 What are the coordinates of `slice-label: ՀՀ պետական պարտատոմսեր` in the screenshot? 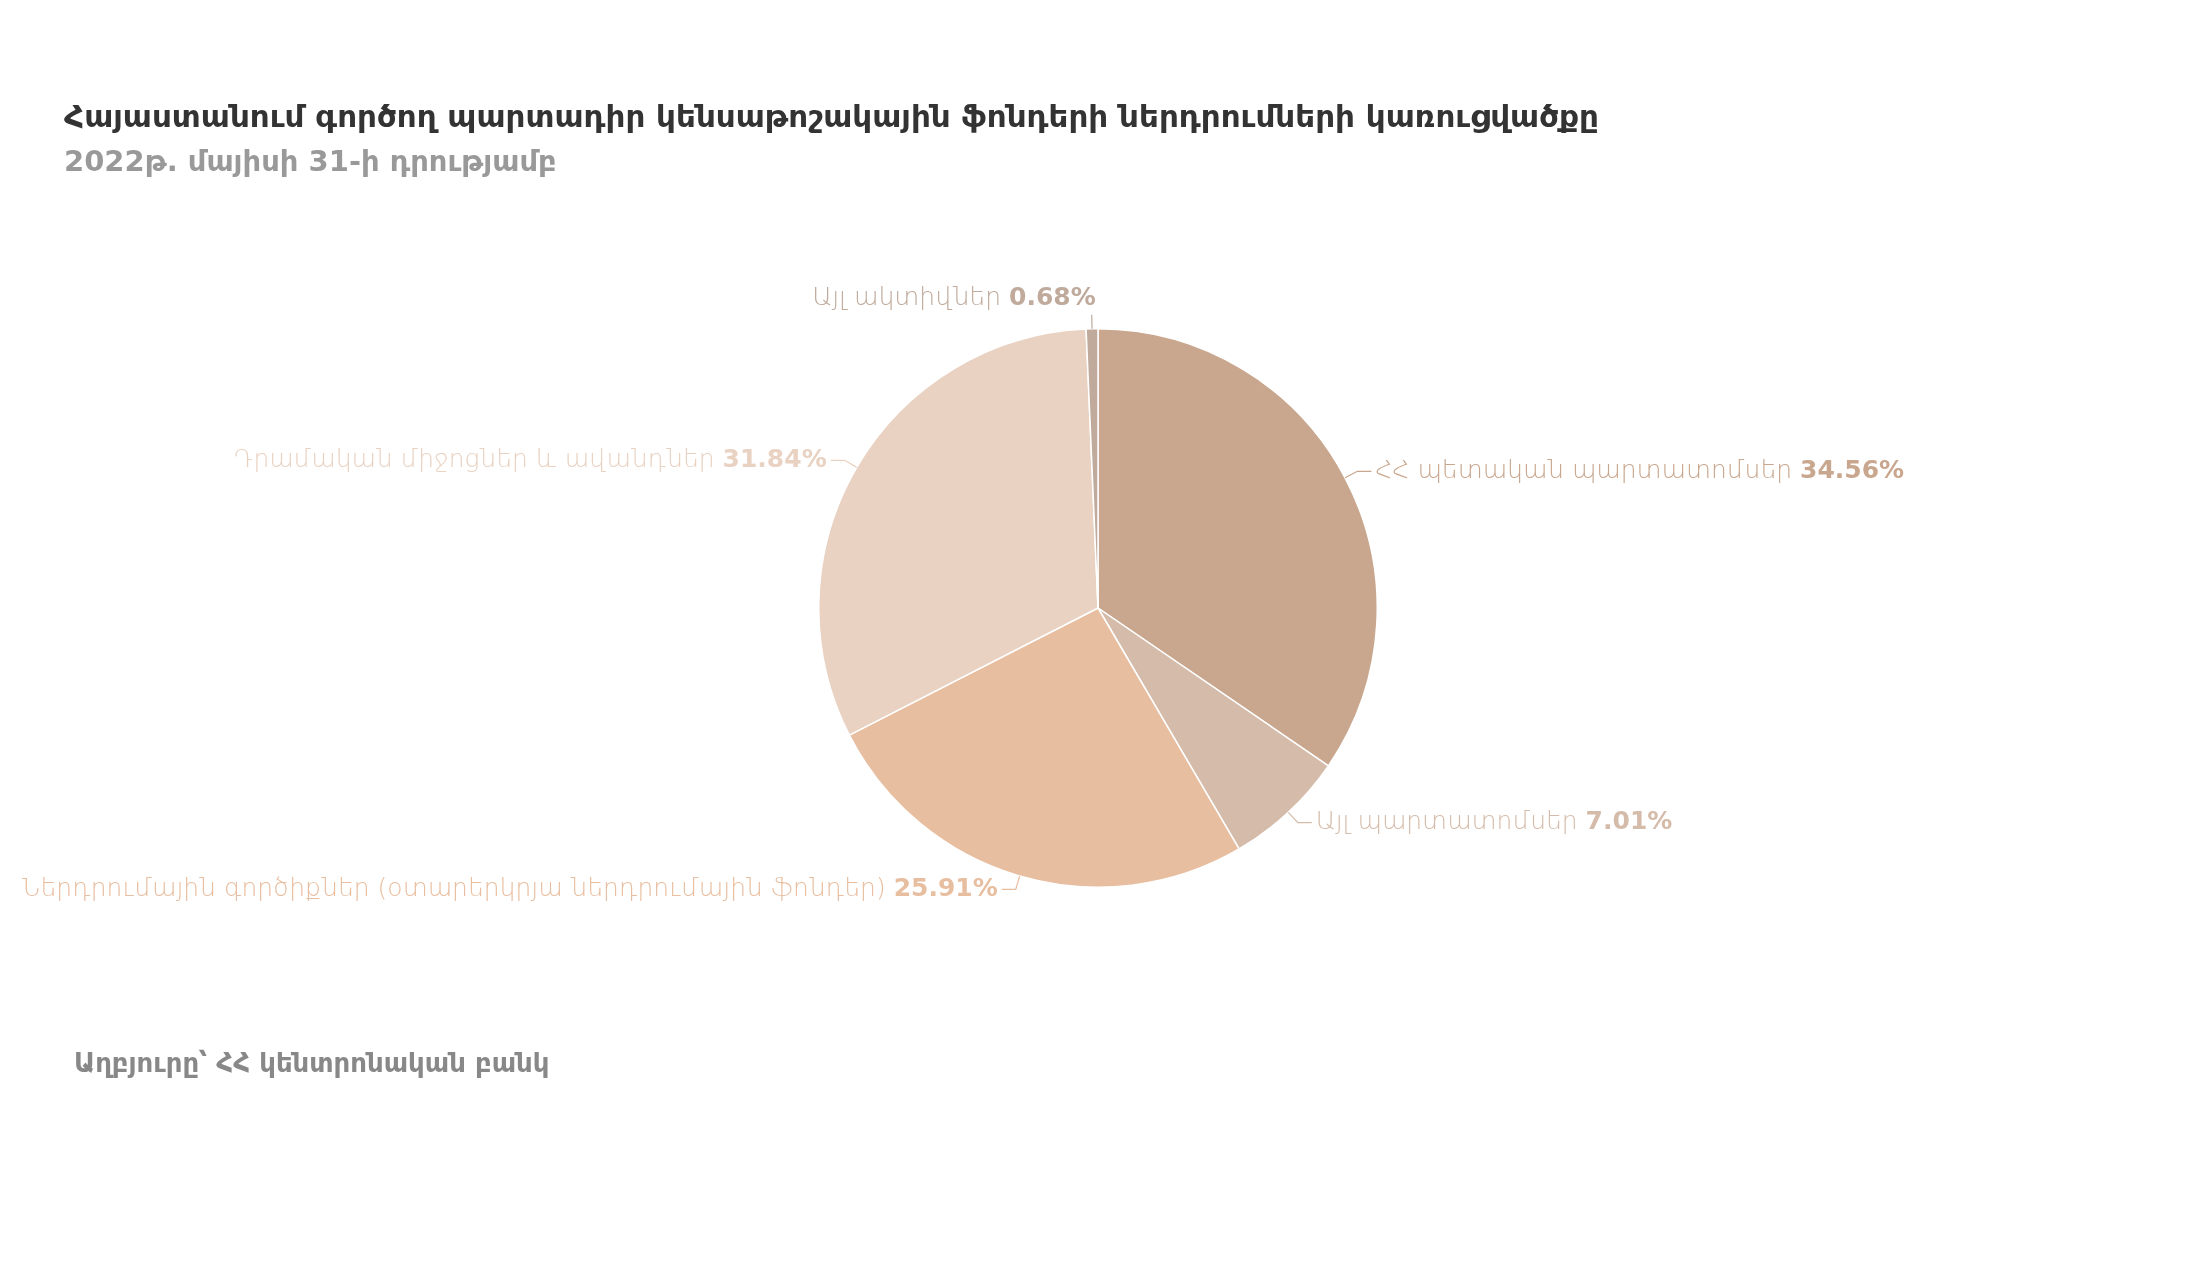 It's located at (1588, 469).